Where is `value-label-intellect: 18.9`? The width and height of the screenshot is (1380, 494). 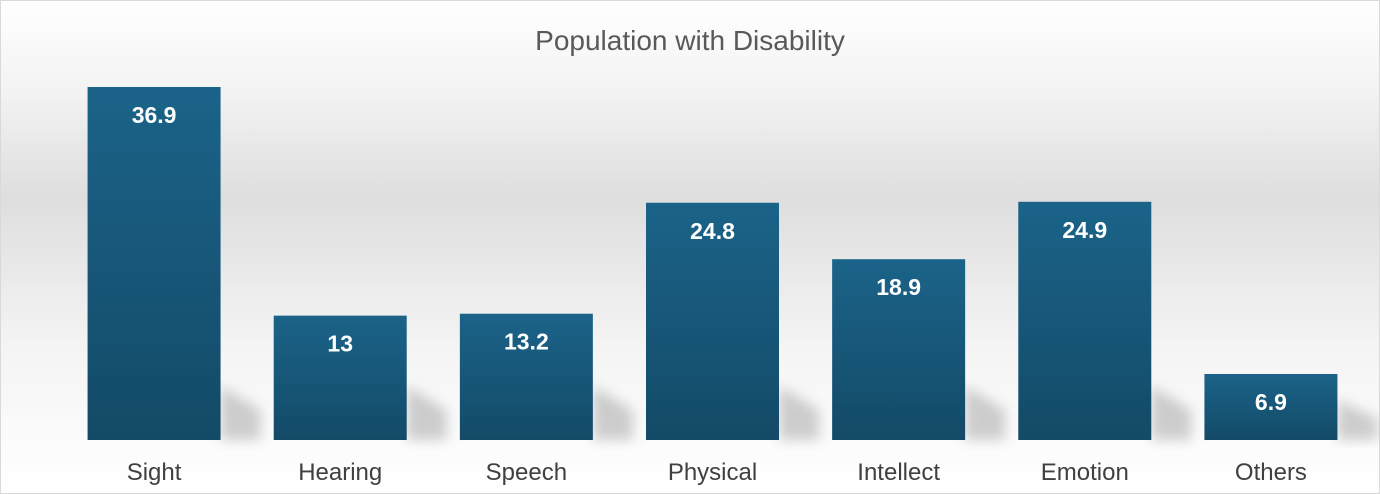 value-label-intellect: 18.9 is located at coordinates (898, 287).